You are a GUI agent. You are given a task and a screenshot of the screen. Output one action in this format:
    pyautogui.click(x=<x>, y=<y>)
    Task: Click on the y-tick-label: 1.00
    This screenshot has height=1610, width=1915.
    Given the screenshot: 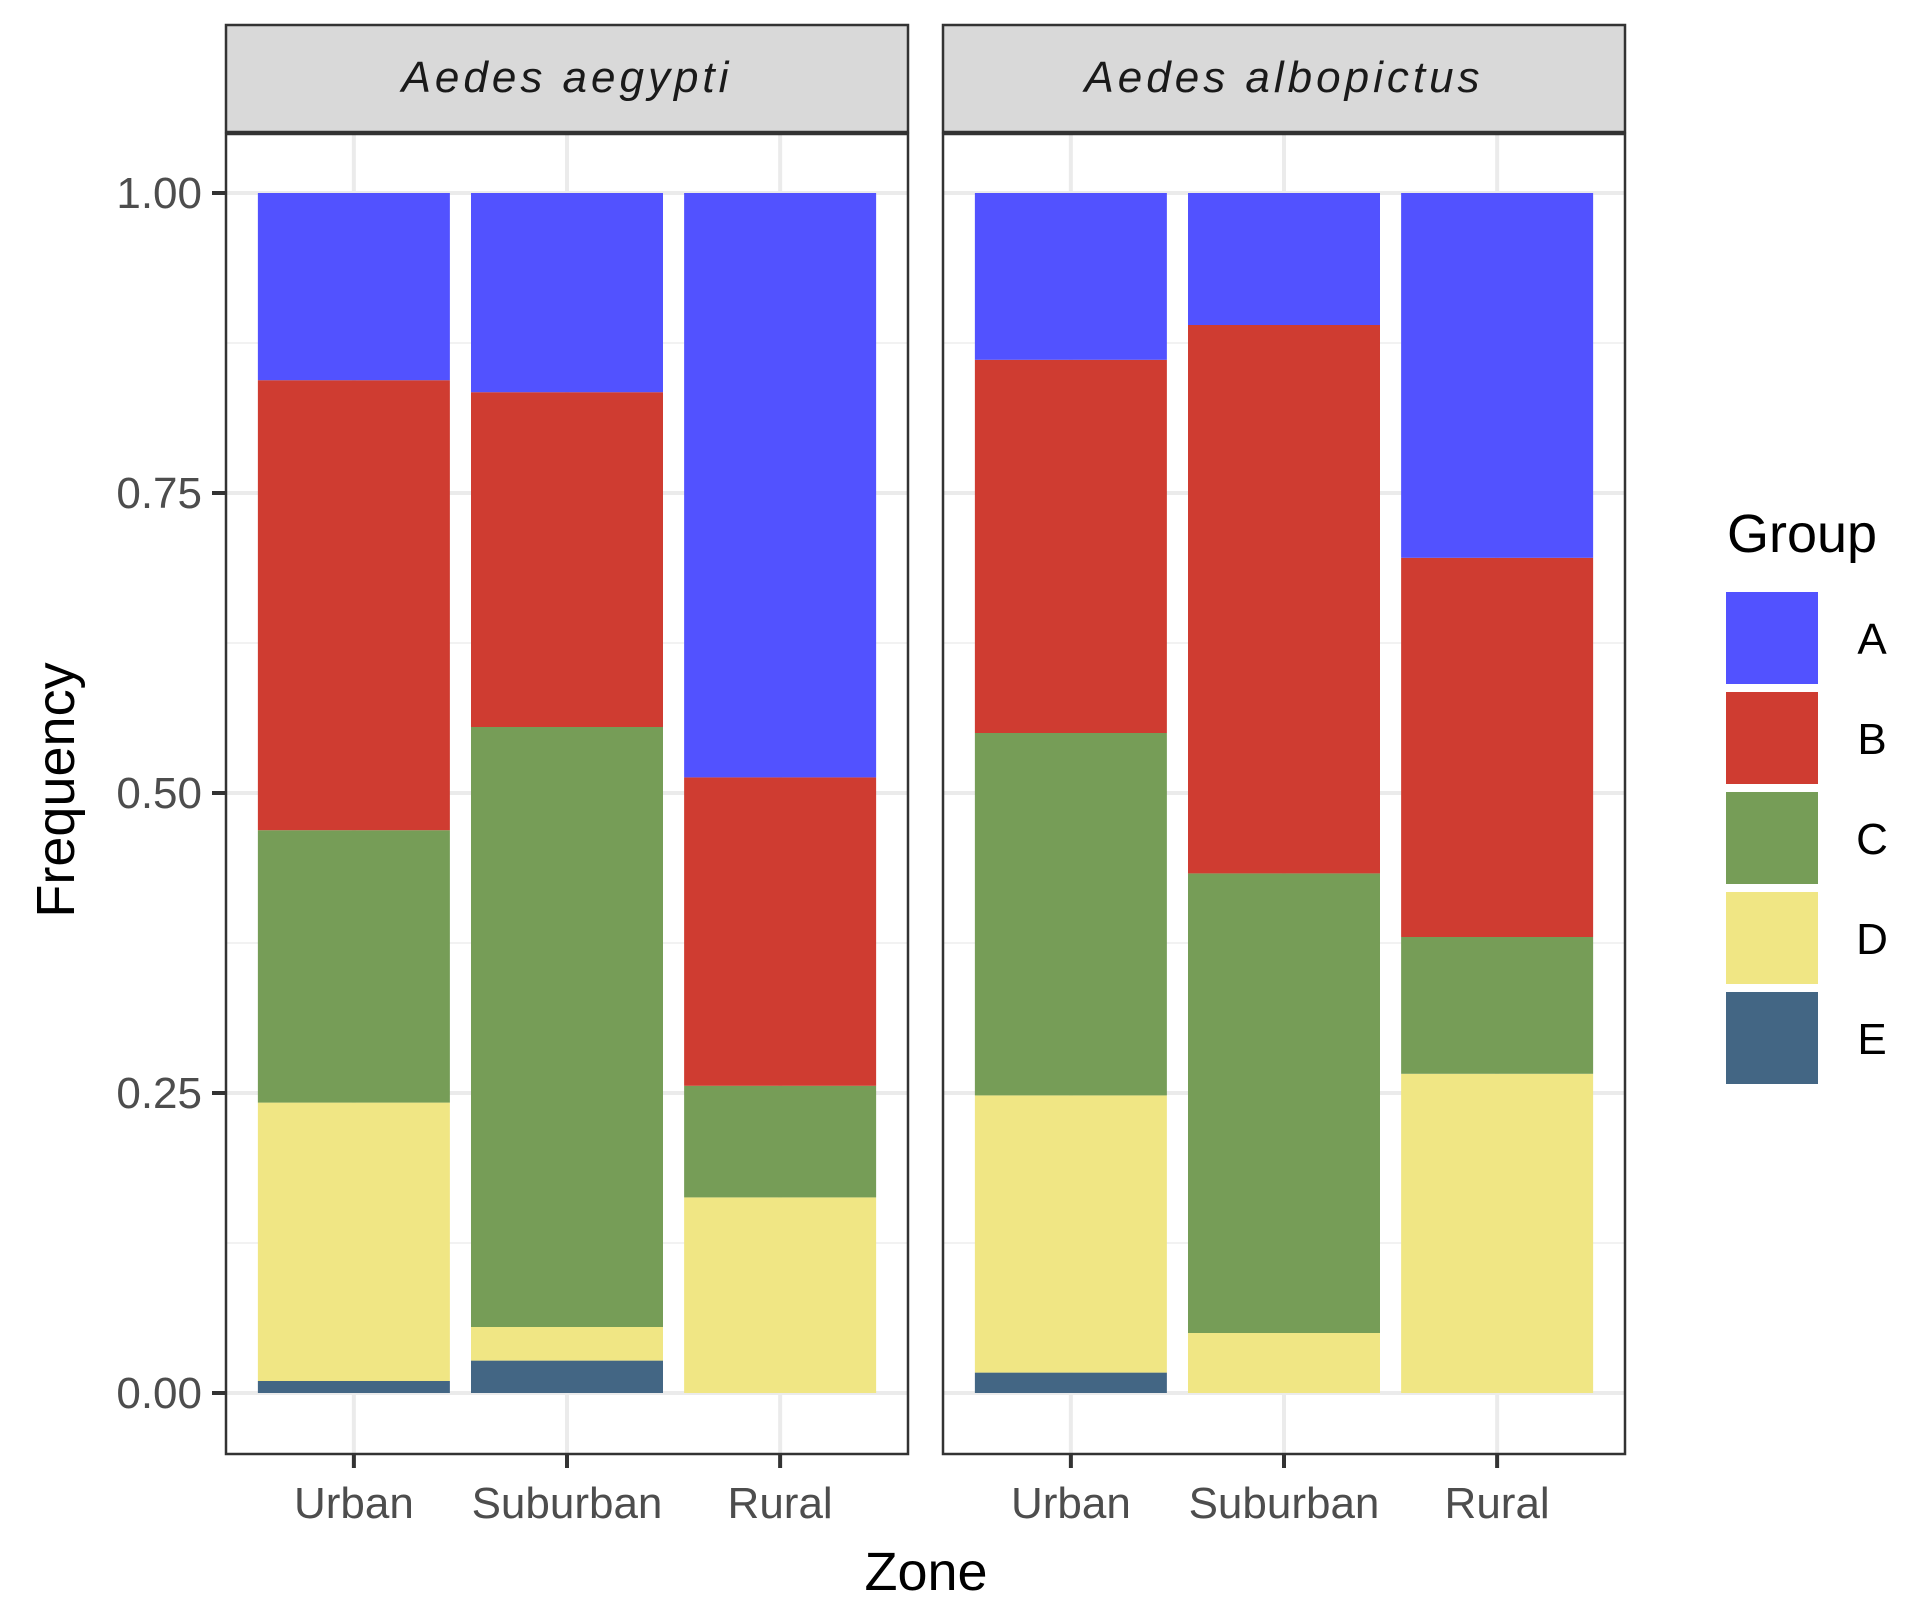 What is the action you would take?
    pyautogui.click(x=159, y=193)
    